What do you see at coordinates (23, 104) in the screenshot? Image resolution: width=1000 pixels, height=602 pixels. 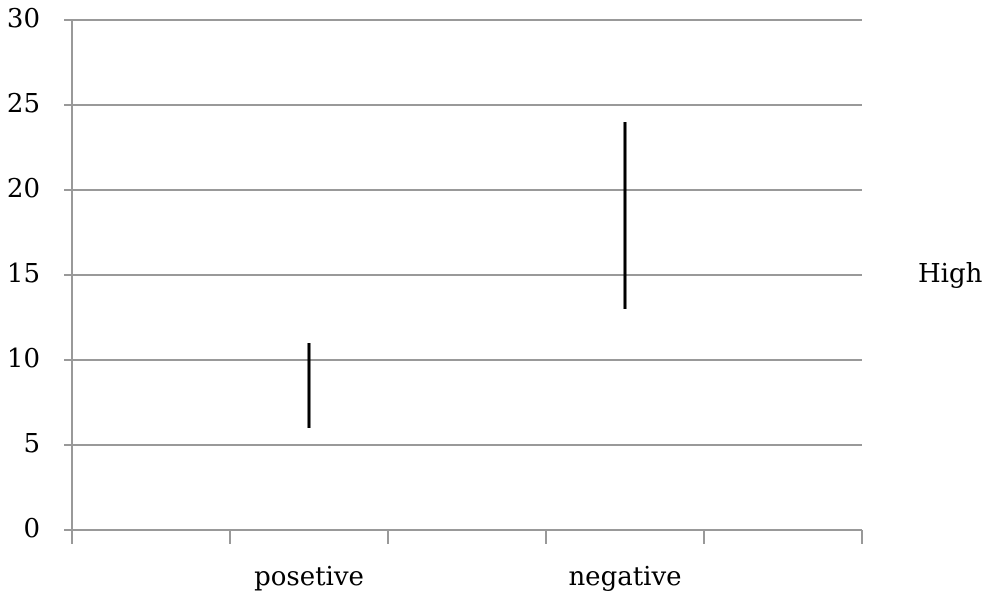 I see `y-tick-label: 25` at bounding box center [23, 104].